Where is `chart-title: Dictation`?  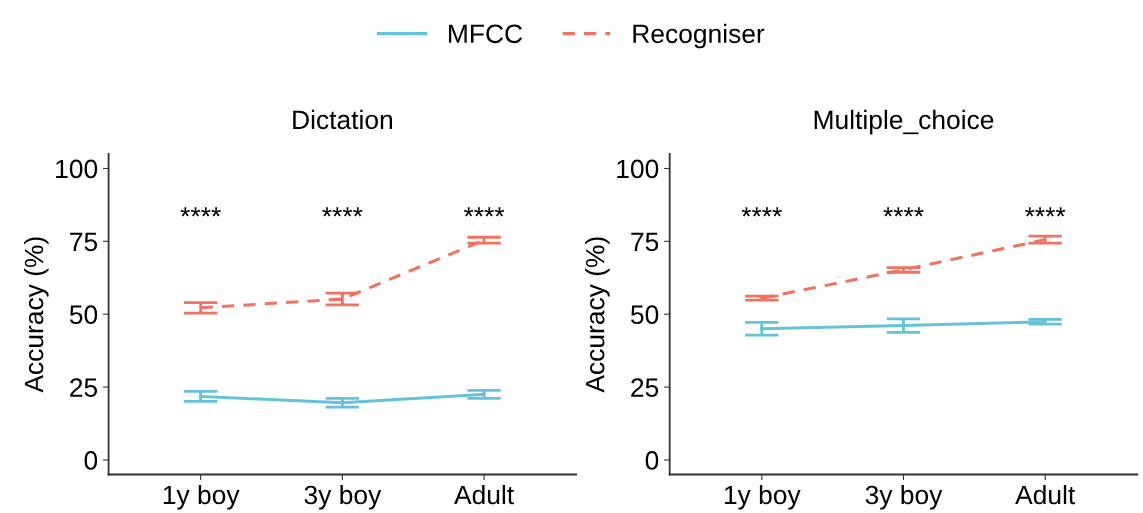 chart-title: Dictation is located at coordinates (342, 119).